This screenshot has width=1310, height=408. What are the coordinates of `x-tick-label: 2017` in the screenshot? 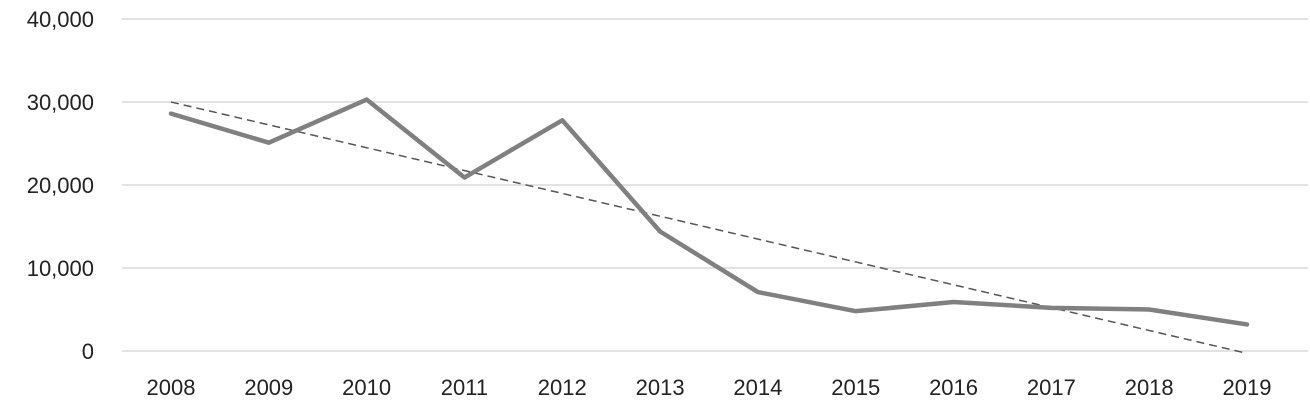 It's located at (1051, 387).